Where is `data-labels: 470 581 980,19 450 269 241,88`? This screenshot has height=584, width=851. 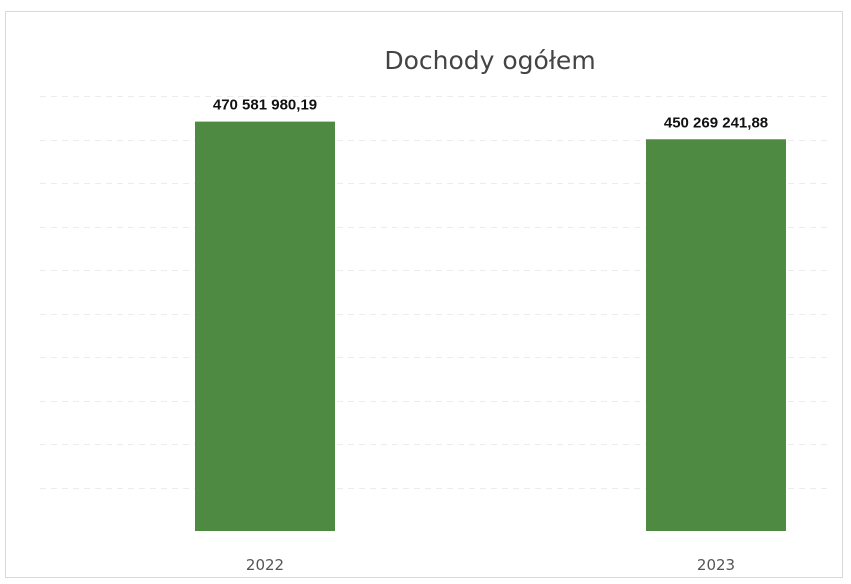
data-labels: 470 581 980,19 450 269 241,88 is located at coordinates (490, 114).